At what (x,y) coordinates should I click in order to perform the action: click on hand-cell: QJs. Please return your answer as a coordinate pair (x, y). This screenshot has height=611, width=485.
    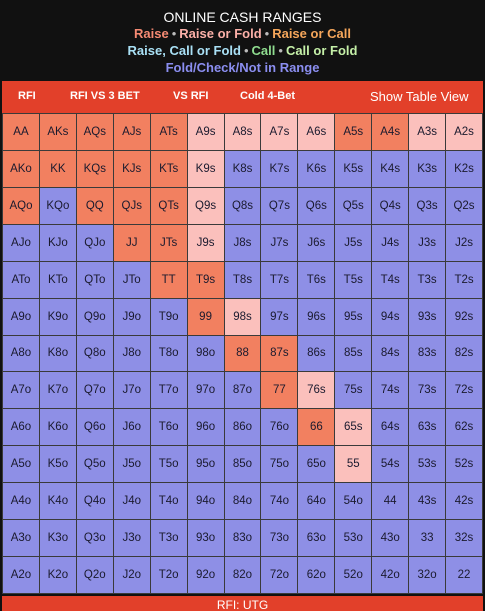
    Looking at the image, I should click on (131, 205).